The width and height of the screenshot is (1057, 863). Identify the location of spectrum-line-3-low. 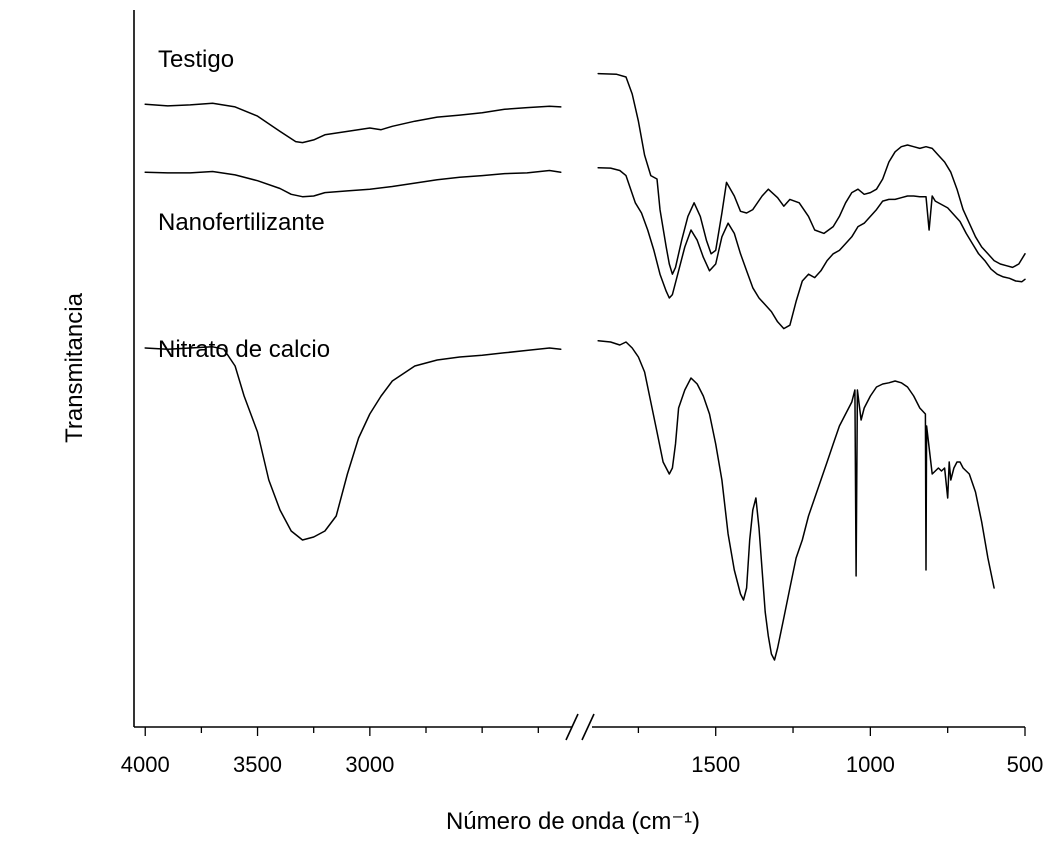
(796, 500).